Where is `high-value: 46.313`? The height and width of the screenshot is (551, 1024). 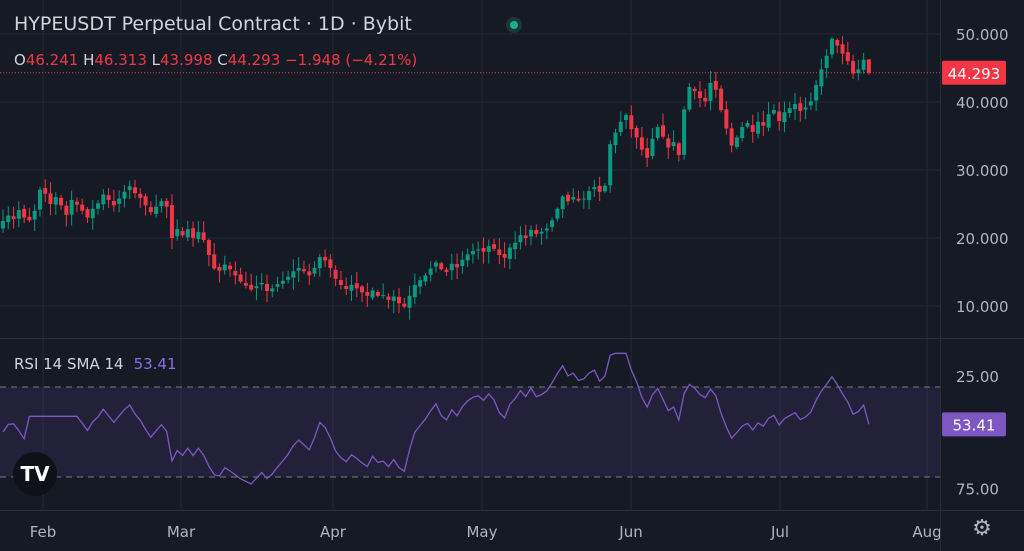
high-value: 46.313 is located at coordinates (120, 60).